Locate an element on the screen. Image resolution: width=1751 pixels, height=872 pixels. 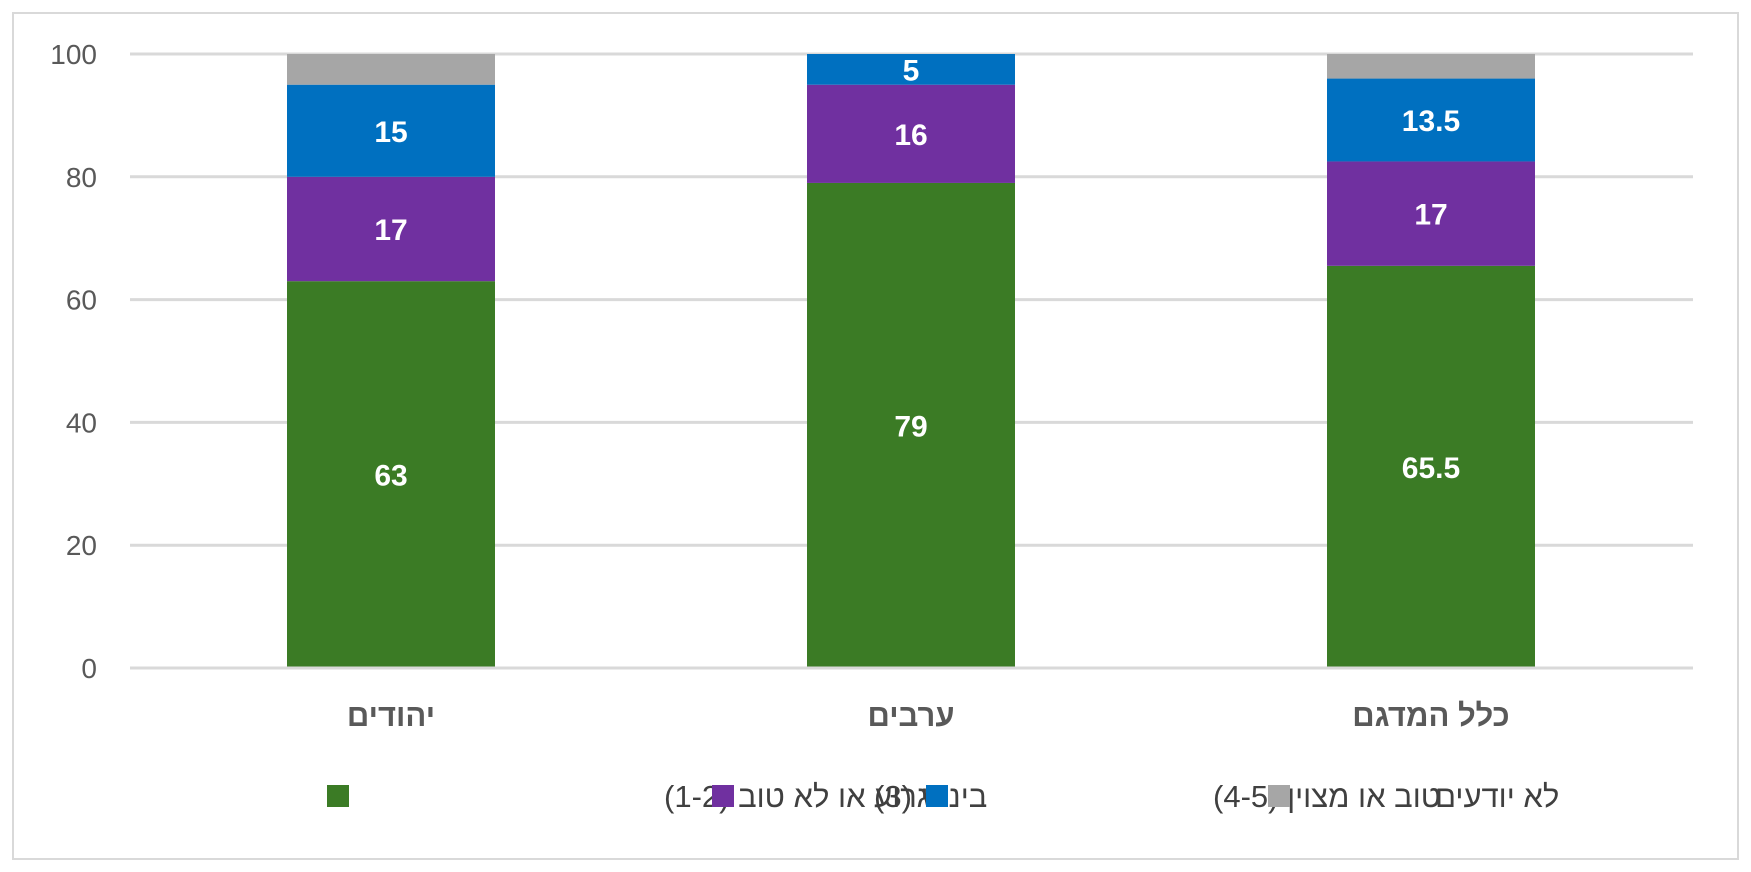
y-tick-label-80: 80 is located at coordinates (81, 177).